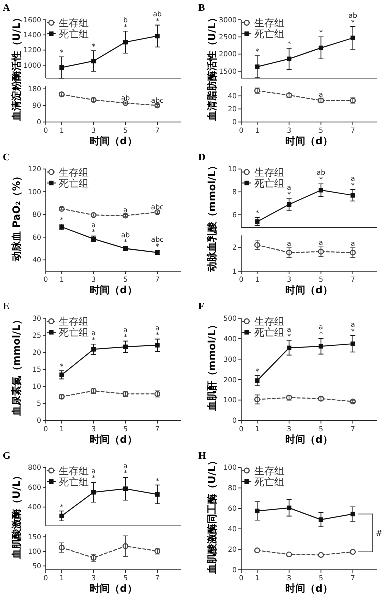  Describe the element at coordinates (212, 366) in the screenshot. I see `y-axis-title: 血肌酐（mmol/L）` at that location.